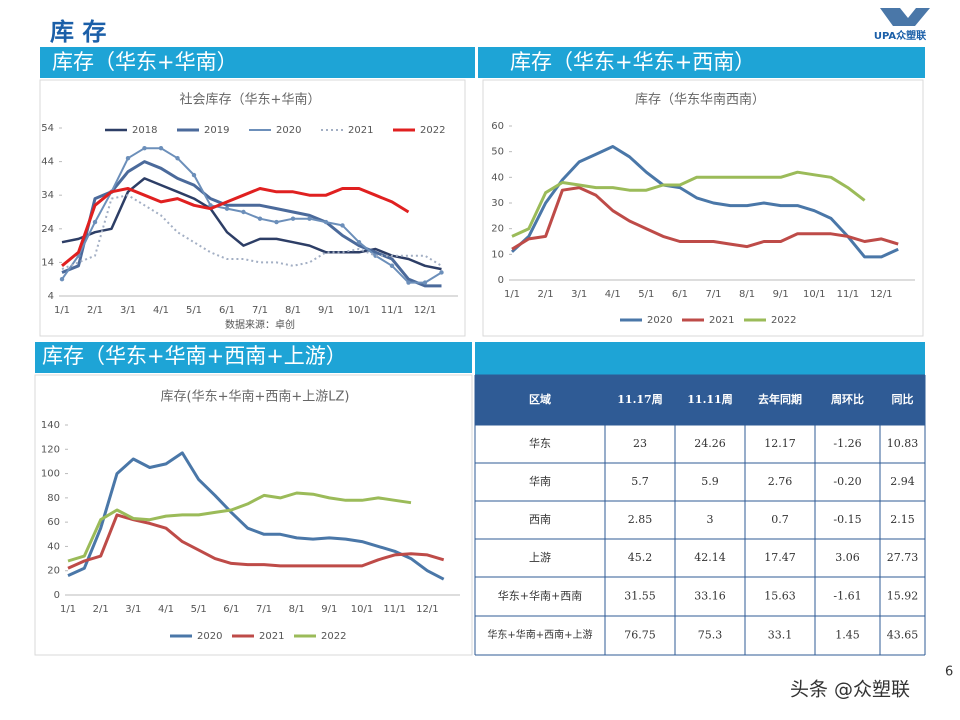 Image resolution: width=960 pixels, height=720 pixels. I want to click on chart-title: 库存(华东+华南+西南+上游LZ), so click(255, 397).